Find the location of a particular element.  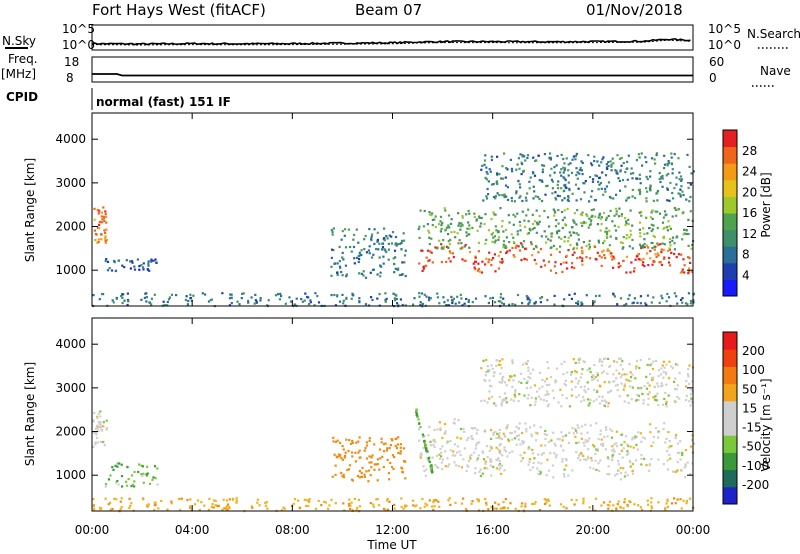

cpid-label: CPID is located at coordinates (22, 97).